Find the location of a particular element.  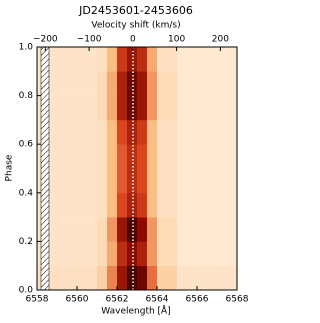

y-tick-label: 1.0 is located at coordinates (26, 48).